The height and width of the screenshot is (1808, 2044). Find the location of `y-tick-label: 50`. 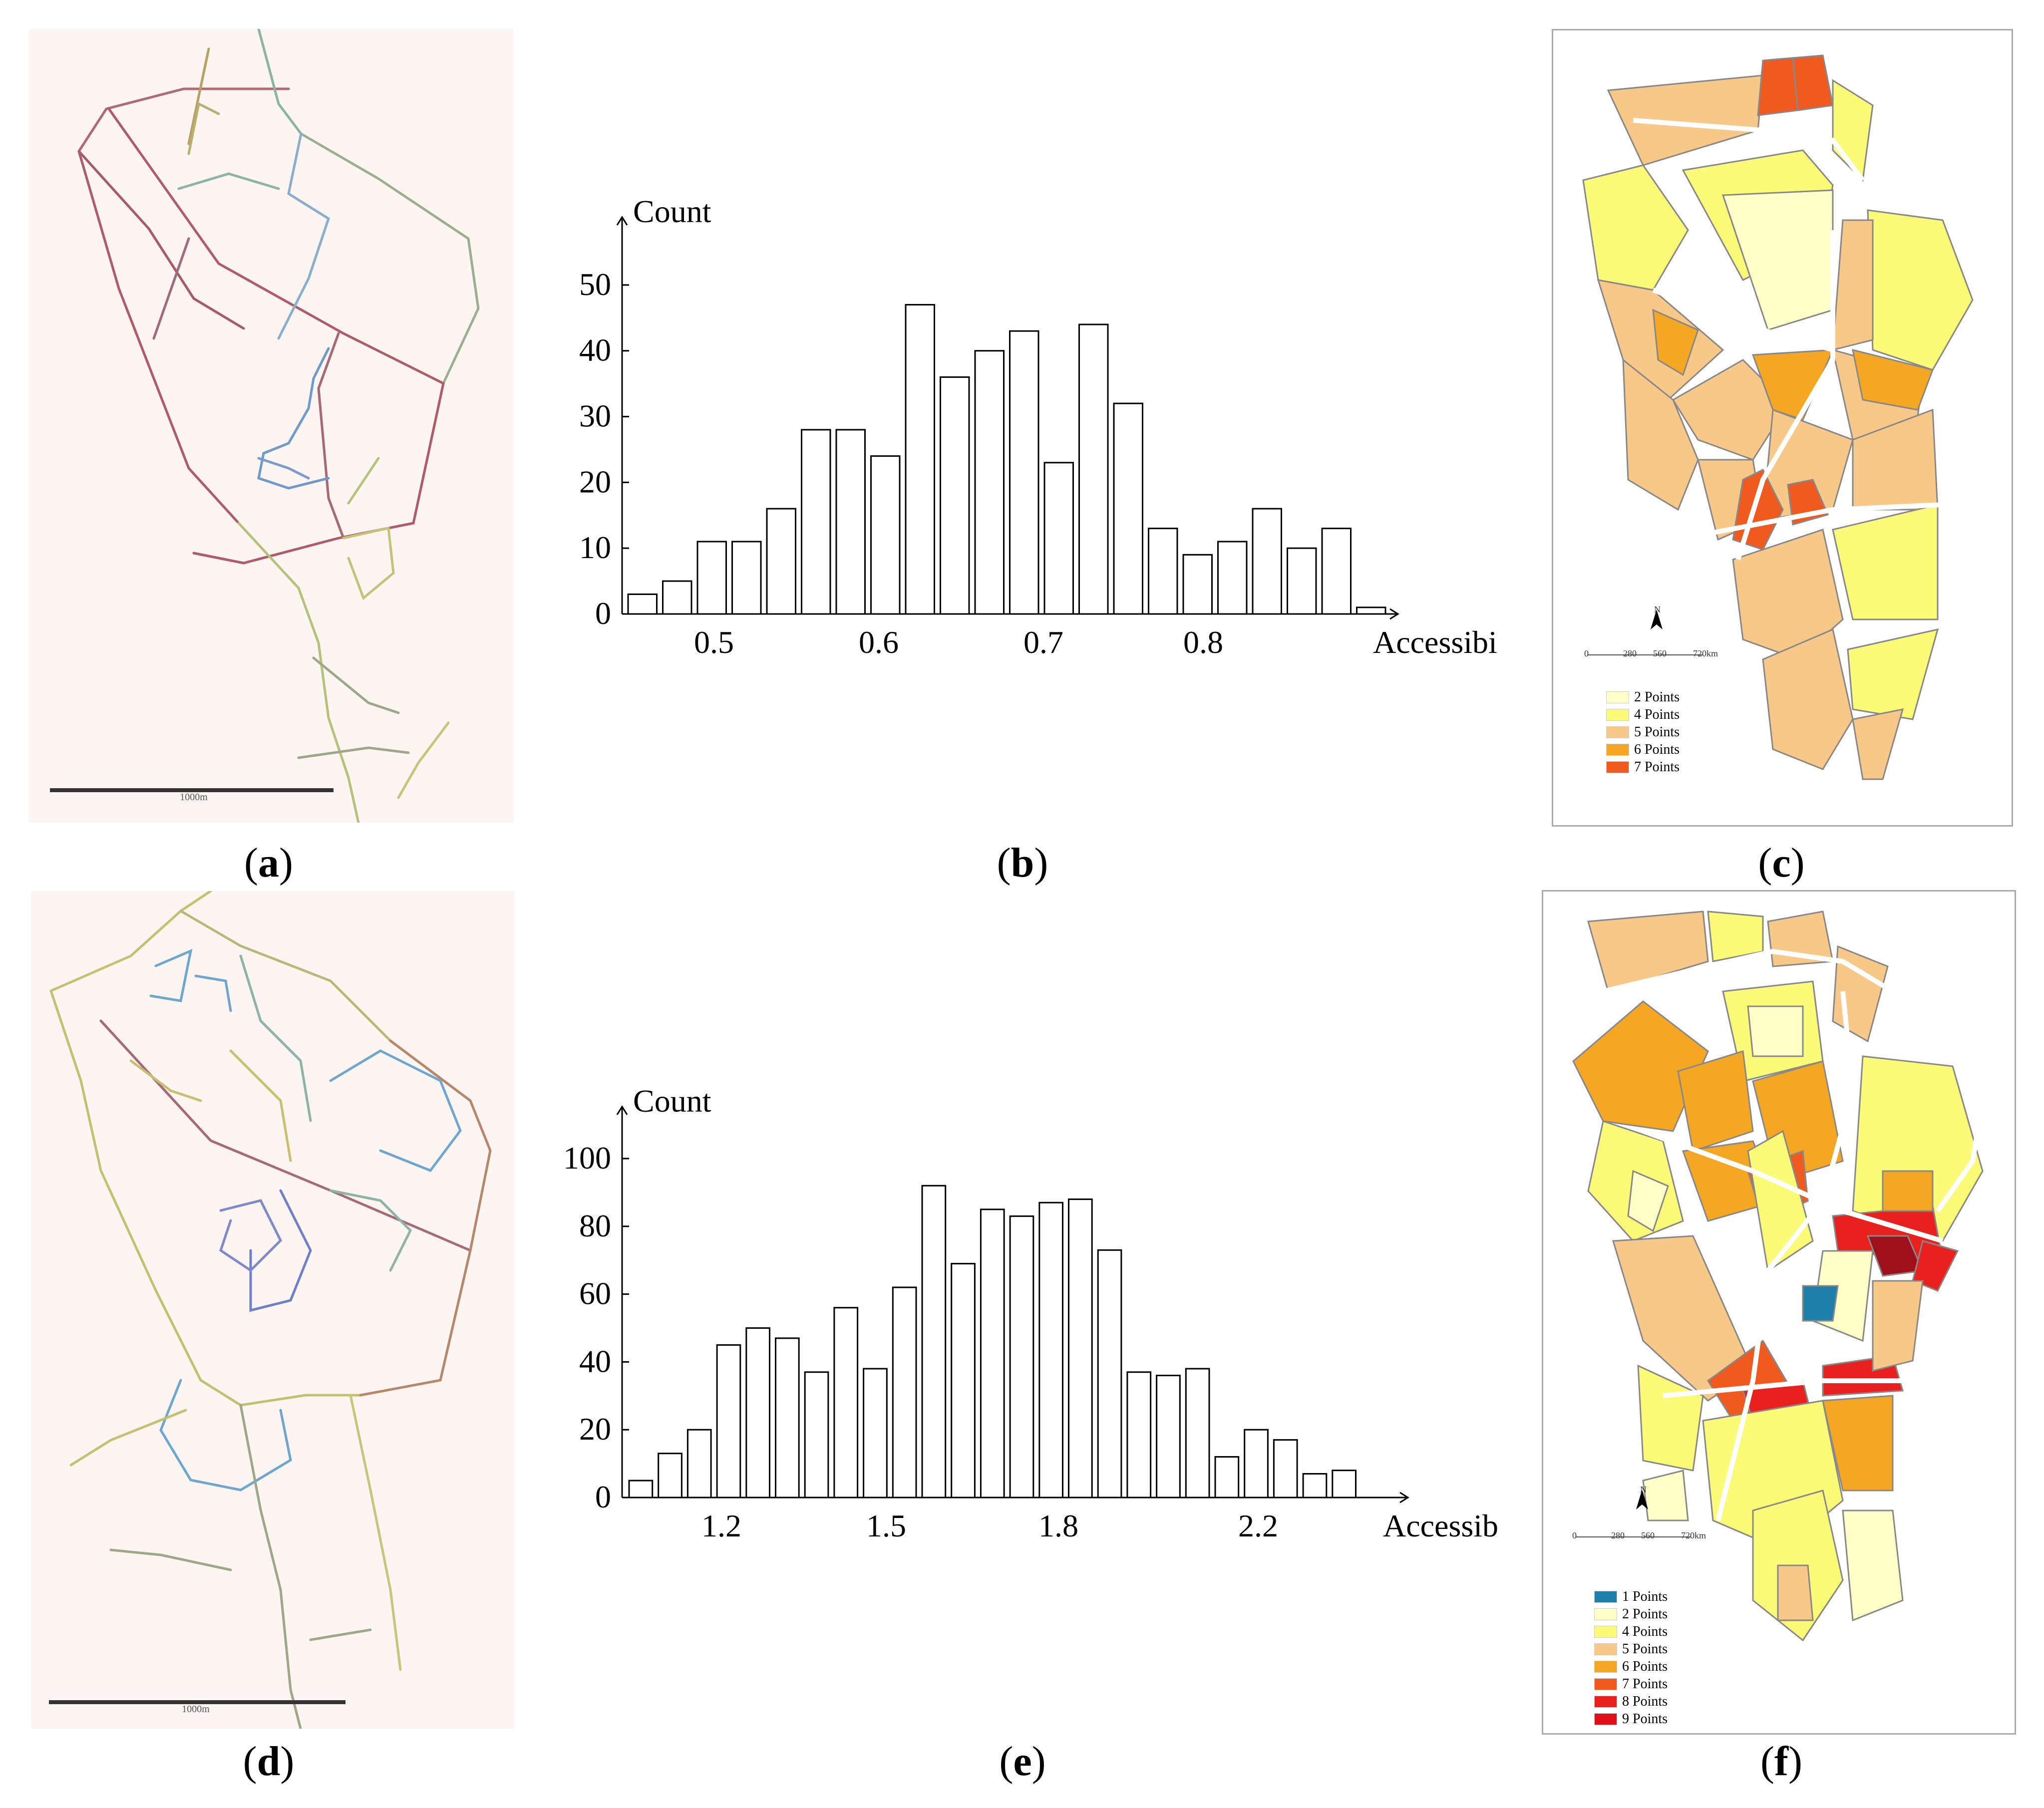

y-tick-label: 50 is located at coordinates (595, 284).